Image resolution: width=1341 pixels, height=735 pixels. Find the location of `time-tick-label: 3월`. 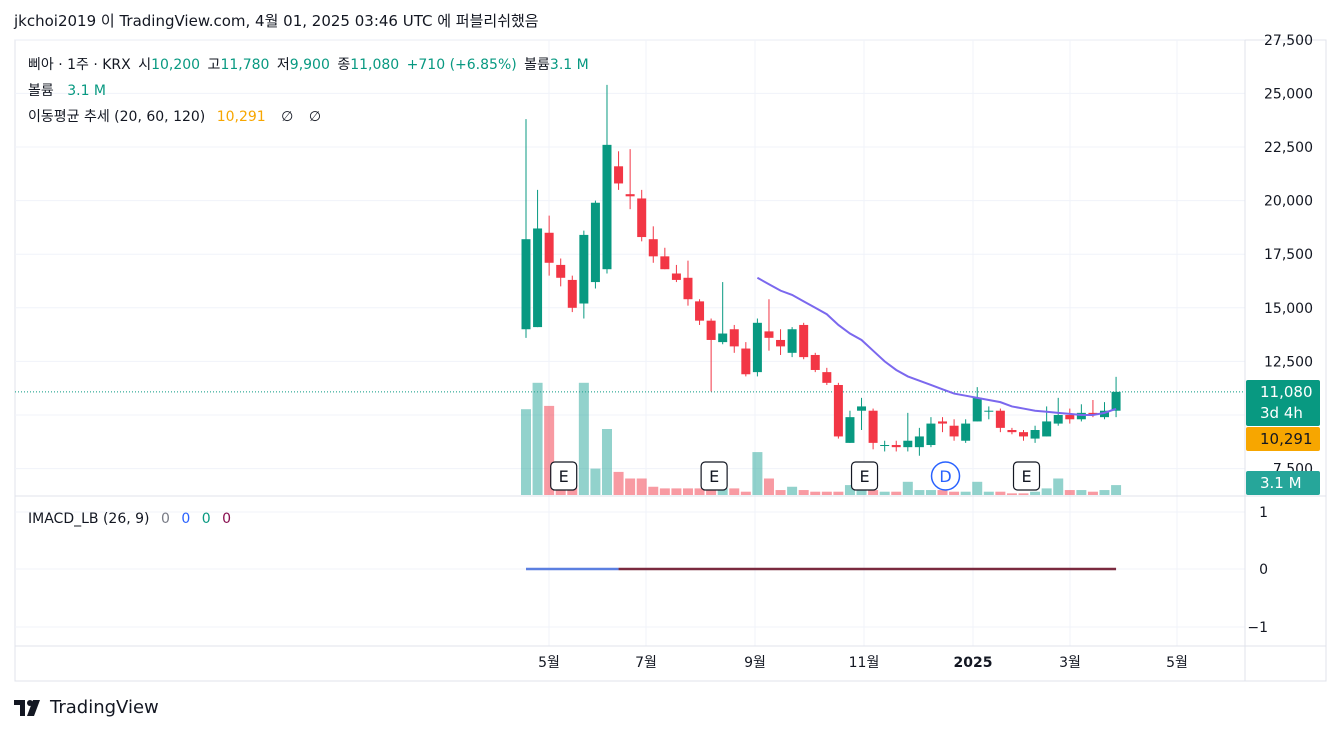

time-tick-label: 3월 is located at coordinates (1070, 663).